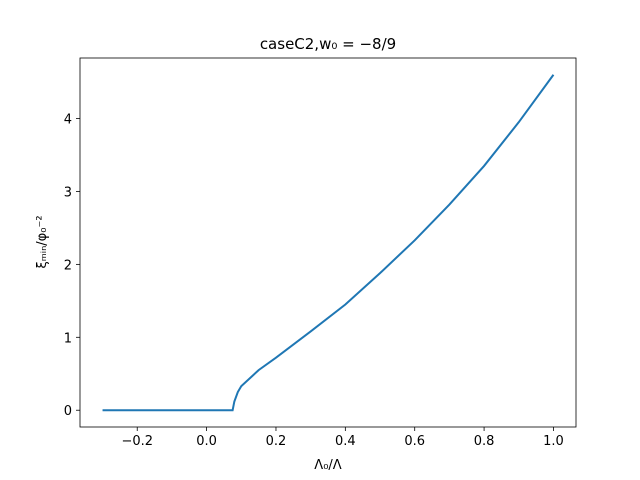  Describe the element at coordinates (328, 44) in the screenshot. I see `chart-title: caseC2,w₀ = −8/9` at that location.